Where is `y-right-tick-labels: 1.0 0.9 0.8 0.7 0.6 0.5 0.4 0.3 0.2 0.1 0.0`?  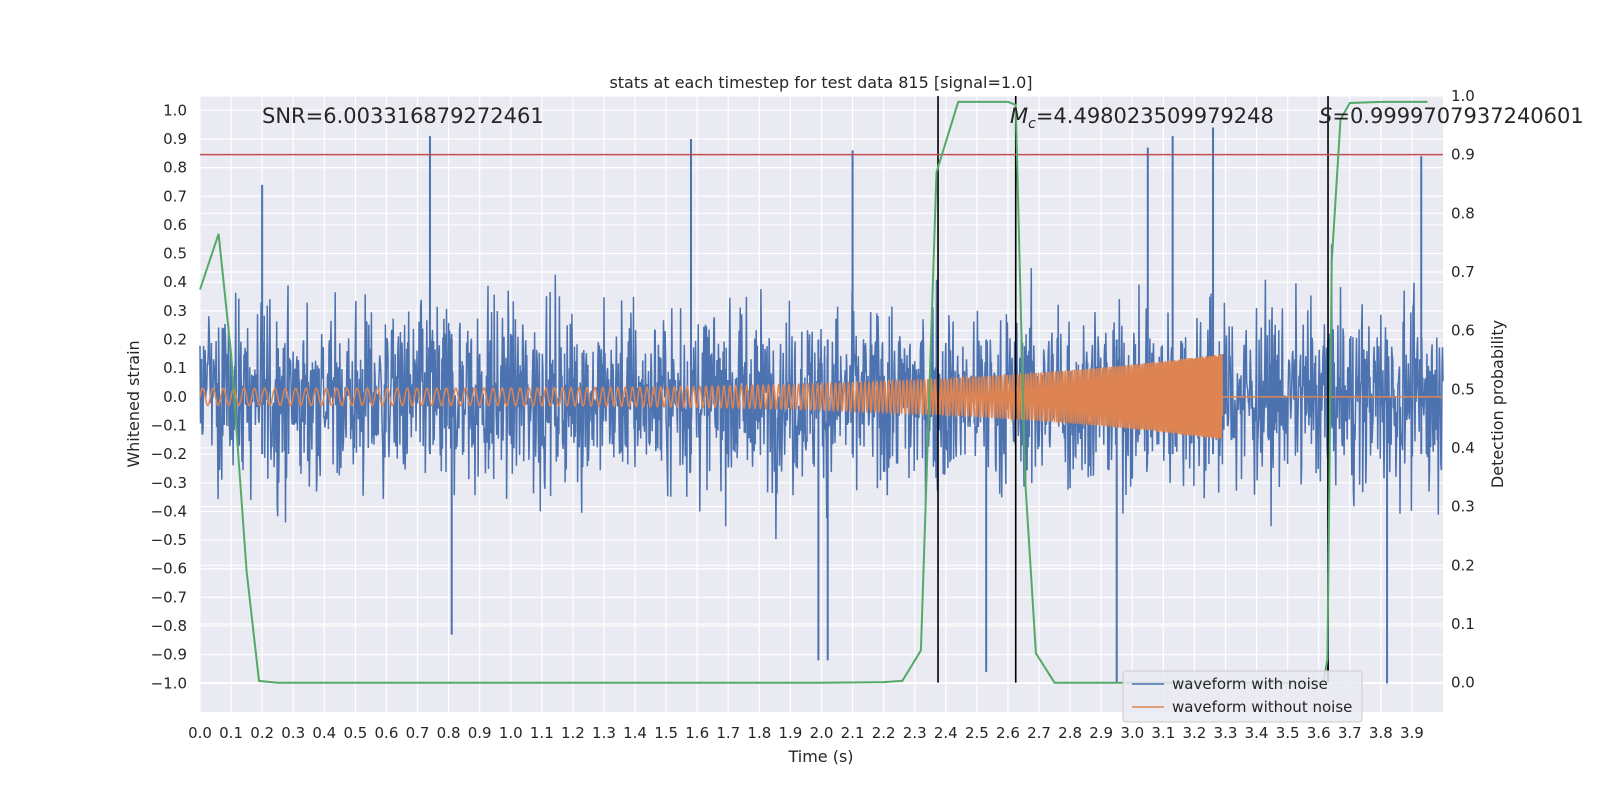 y-right-tick-labels: 1.0 0.9 0.8 0.7 0.6 0.5 0.4 0.3 0.2 0.1 0.0 is located at coordinates (1463, 389).